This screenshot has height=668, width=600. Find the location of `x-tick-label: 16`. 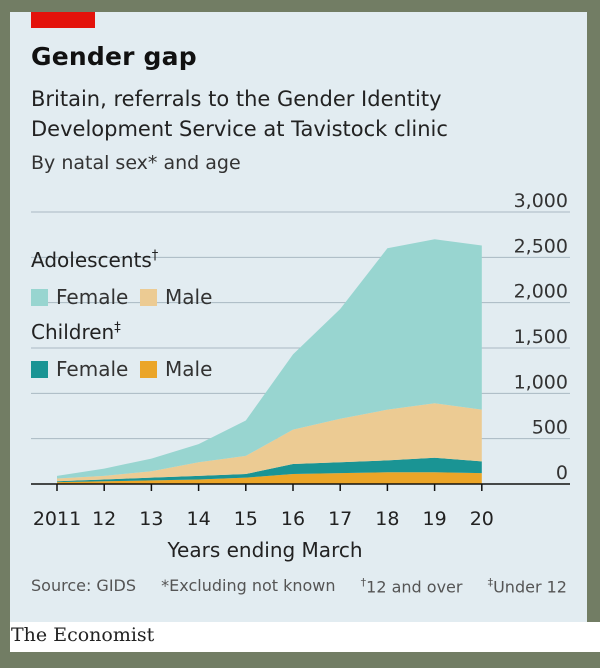

x-tick-label: 16 is located at coordinates (293, 519).